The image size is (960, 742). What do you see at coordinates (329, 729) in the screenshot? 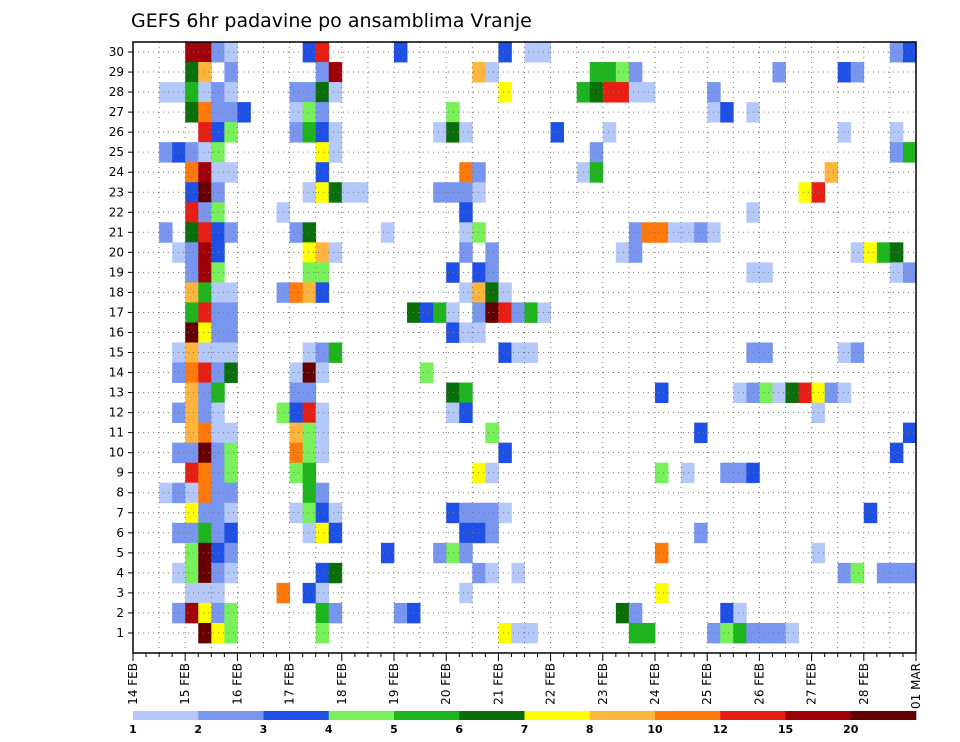
I see `colorbar-label: 4` at bounding box center [329, 729].